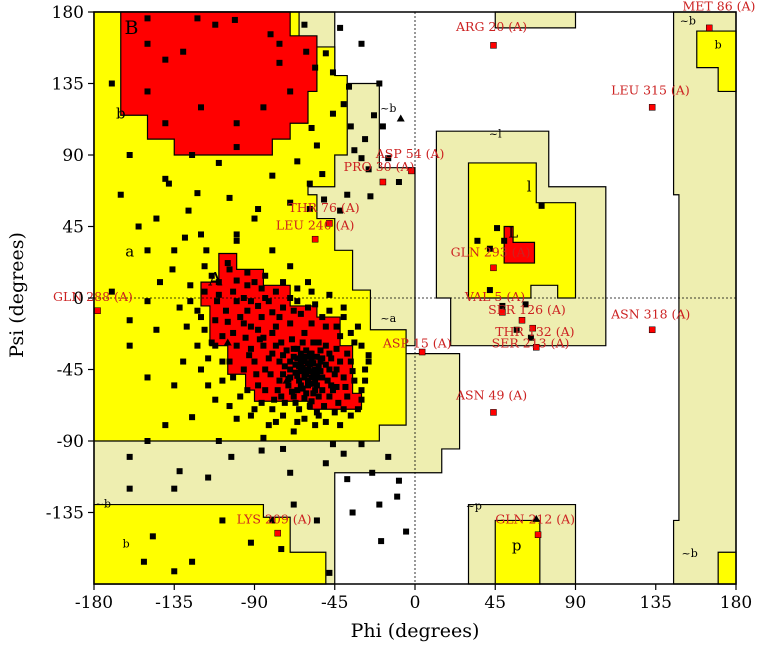 Image resolution: width=765 pixels, height=645 pixels. What do you see at coordinates (131, 28) in the screenshot?
I see `region-label-0: B` at bounding box center [131, 28].